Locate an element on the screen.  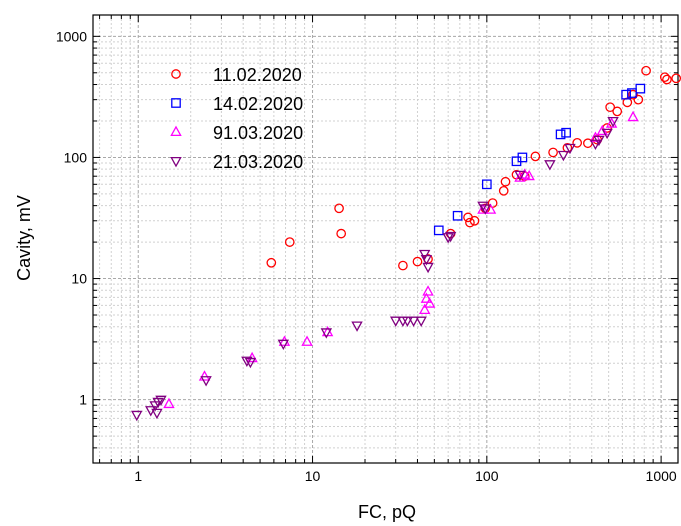
x-tick-label: 10 is located at coordinates (313, 476).